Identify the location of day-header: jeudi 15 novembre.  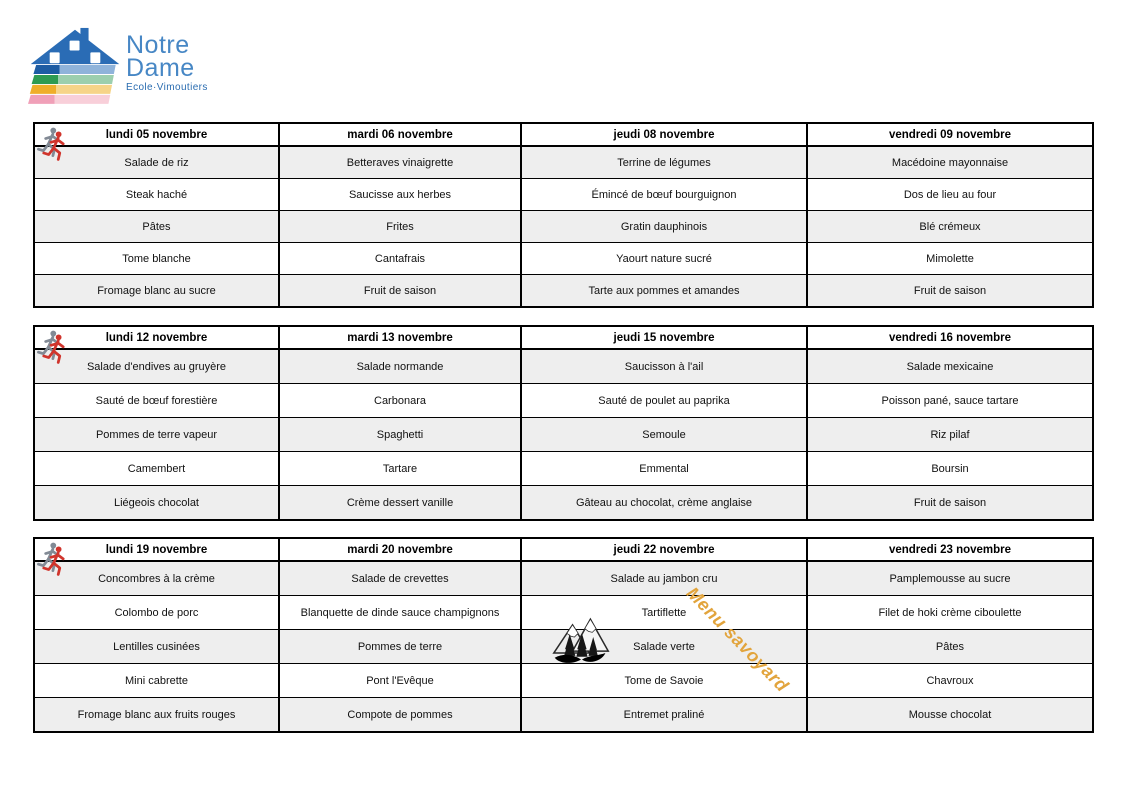
(663, 338).